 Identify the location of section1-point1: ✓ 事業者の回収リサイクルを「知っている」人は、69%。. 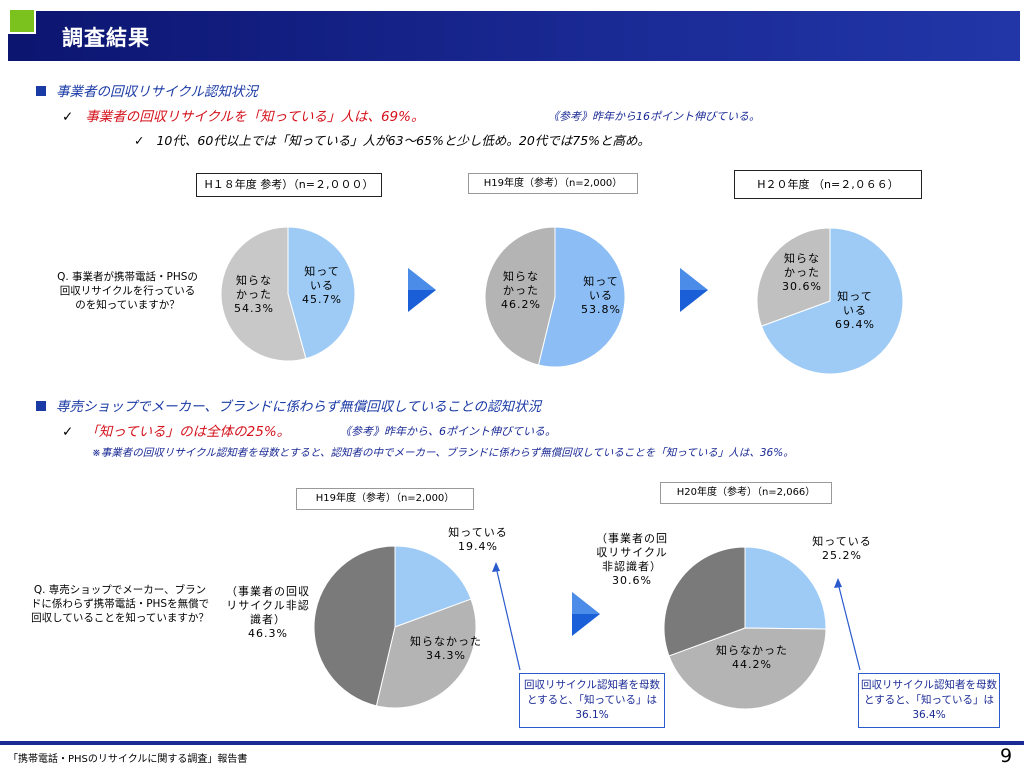
(243, 115).